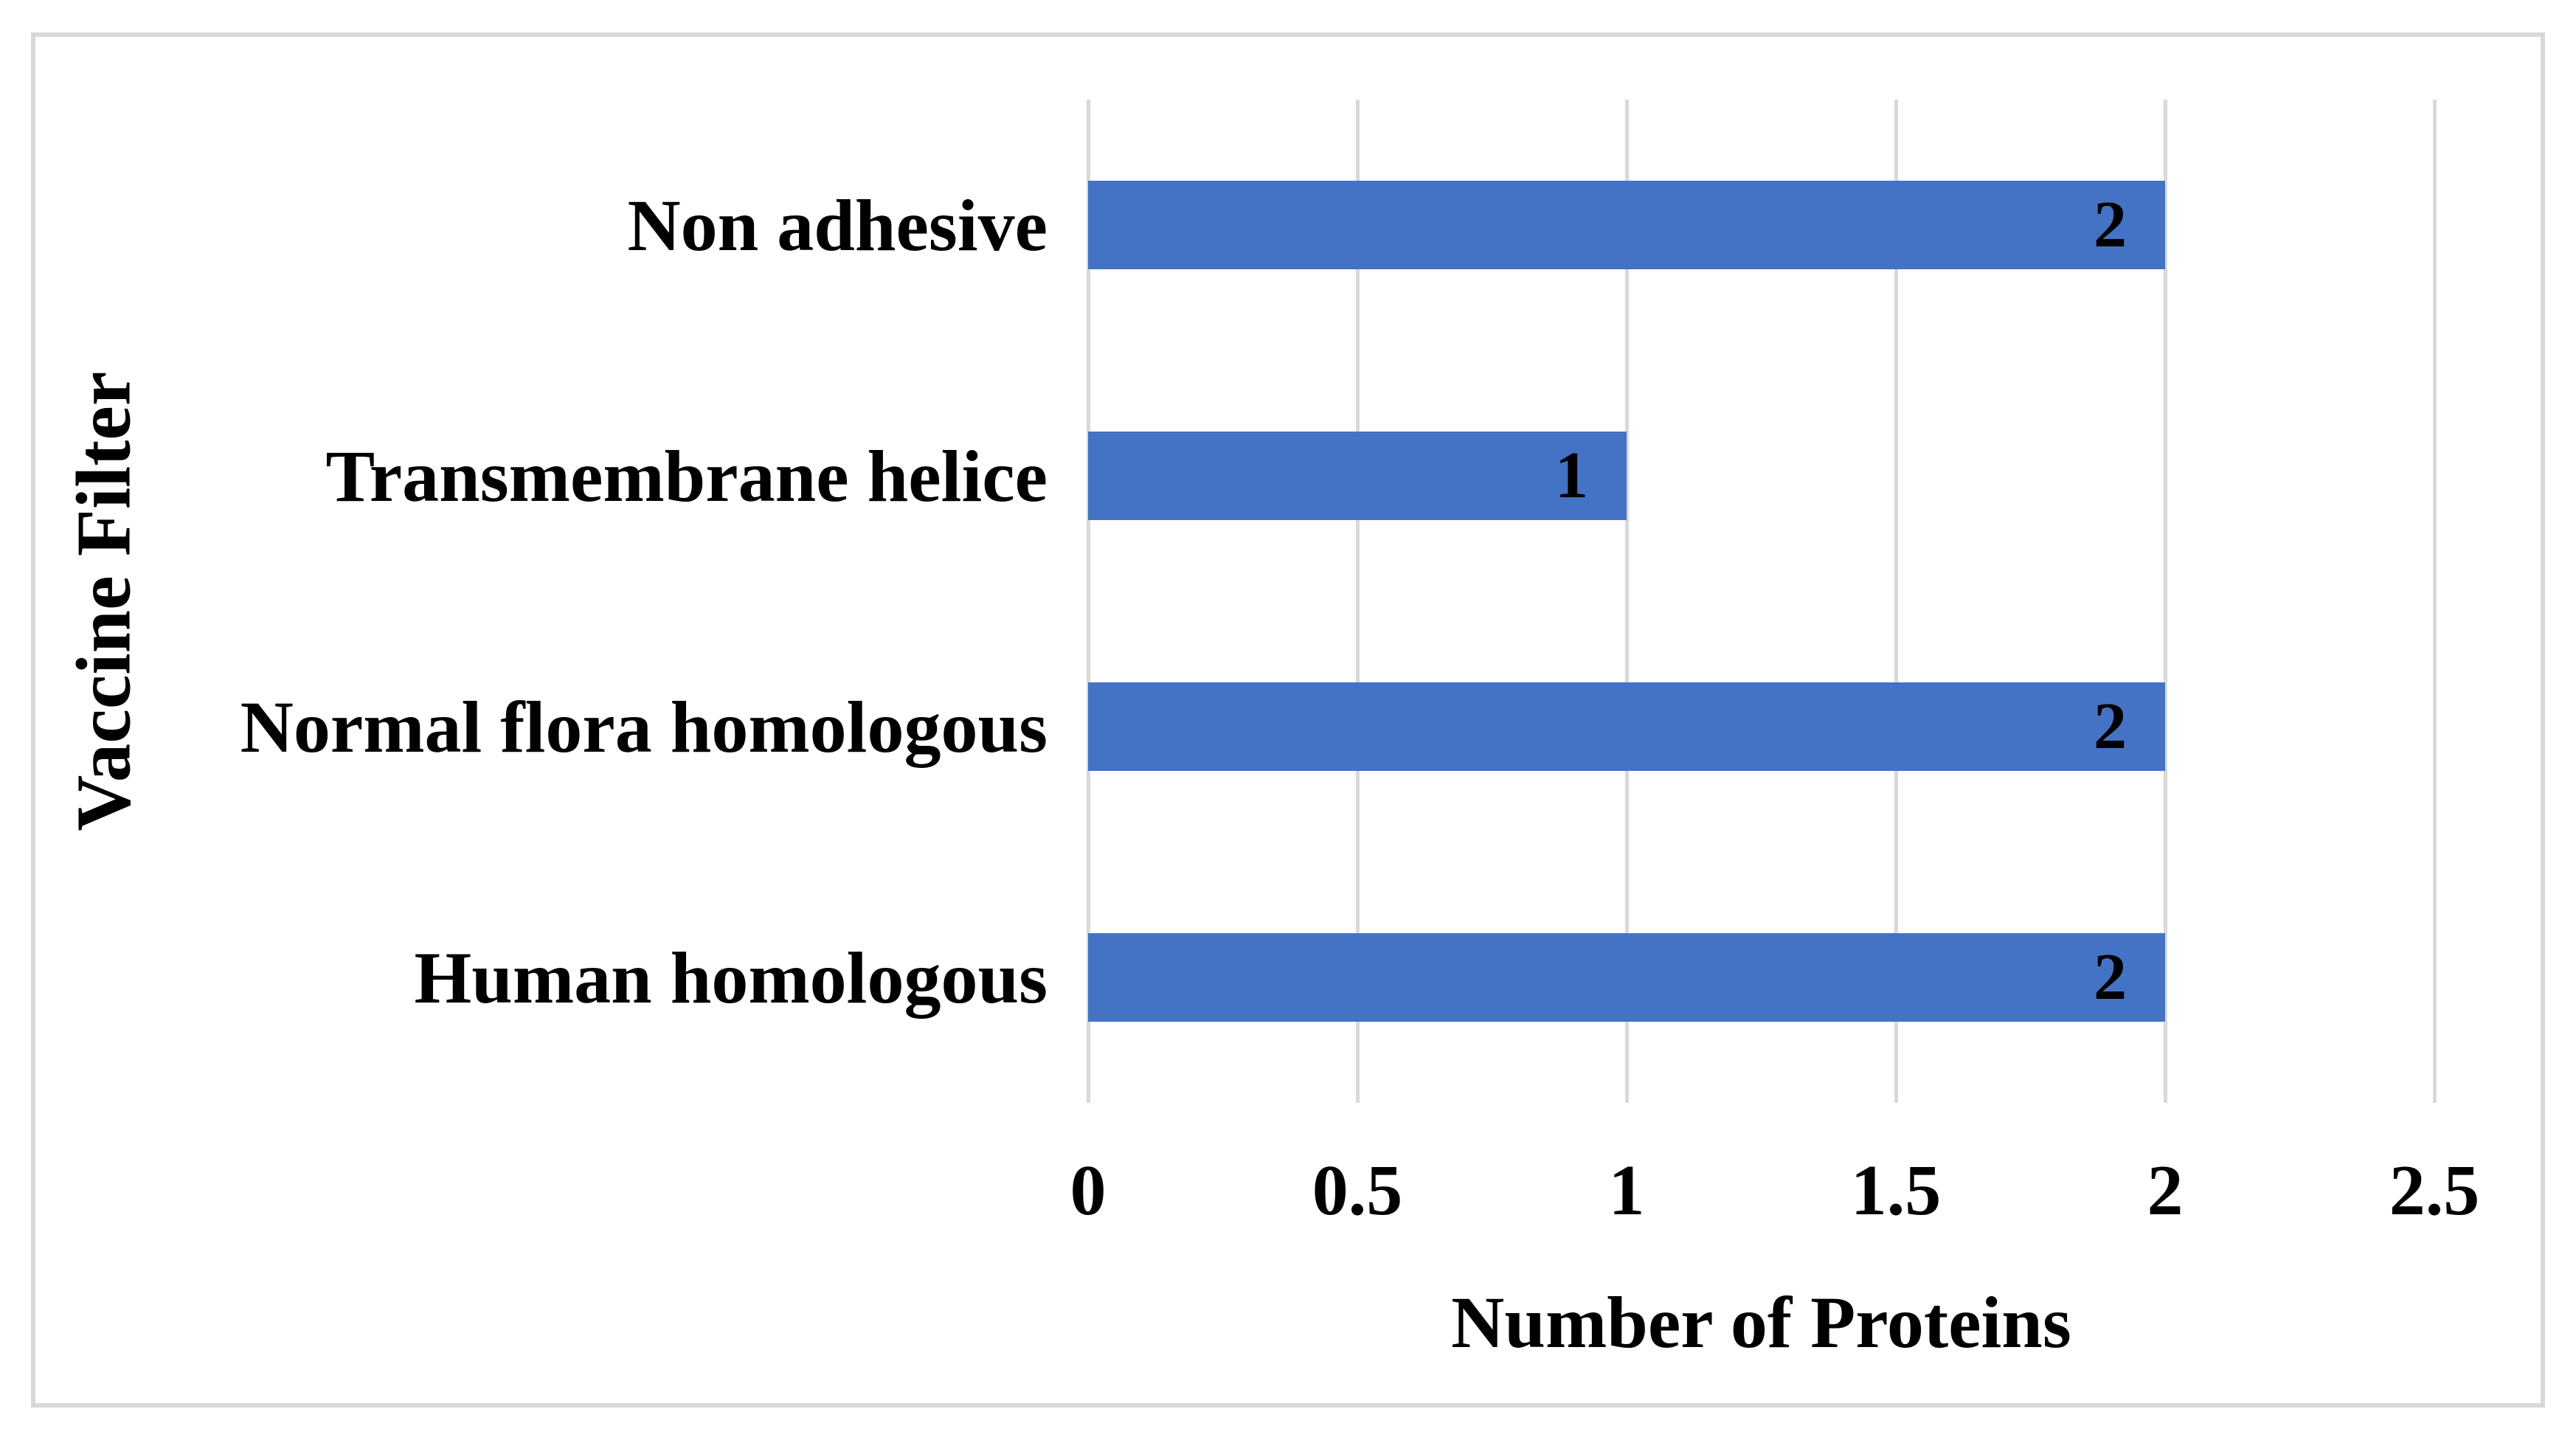  What do you see at coordinates (837, 225) in the screenshot?
I see `category-label: Non adhesive` at bounding box center [837, 225].